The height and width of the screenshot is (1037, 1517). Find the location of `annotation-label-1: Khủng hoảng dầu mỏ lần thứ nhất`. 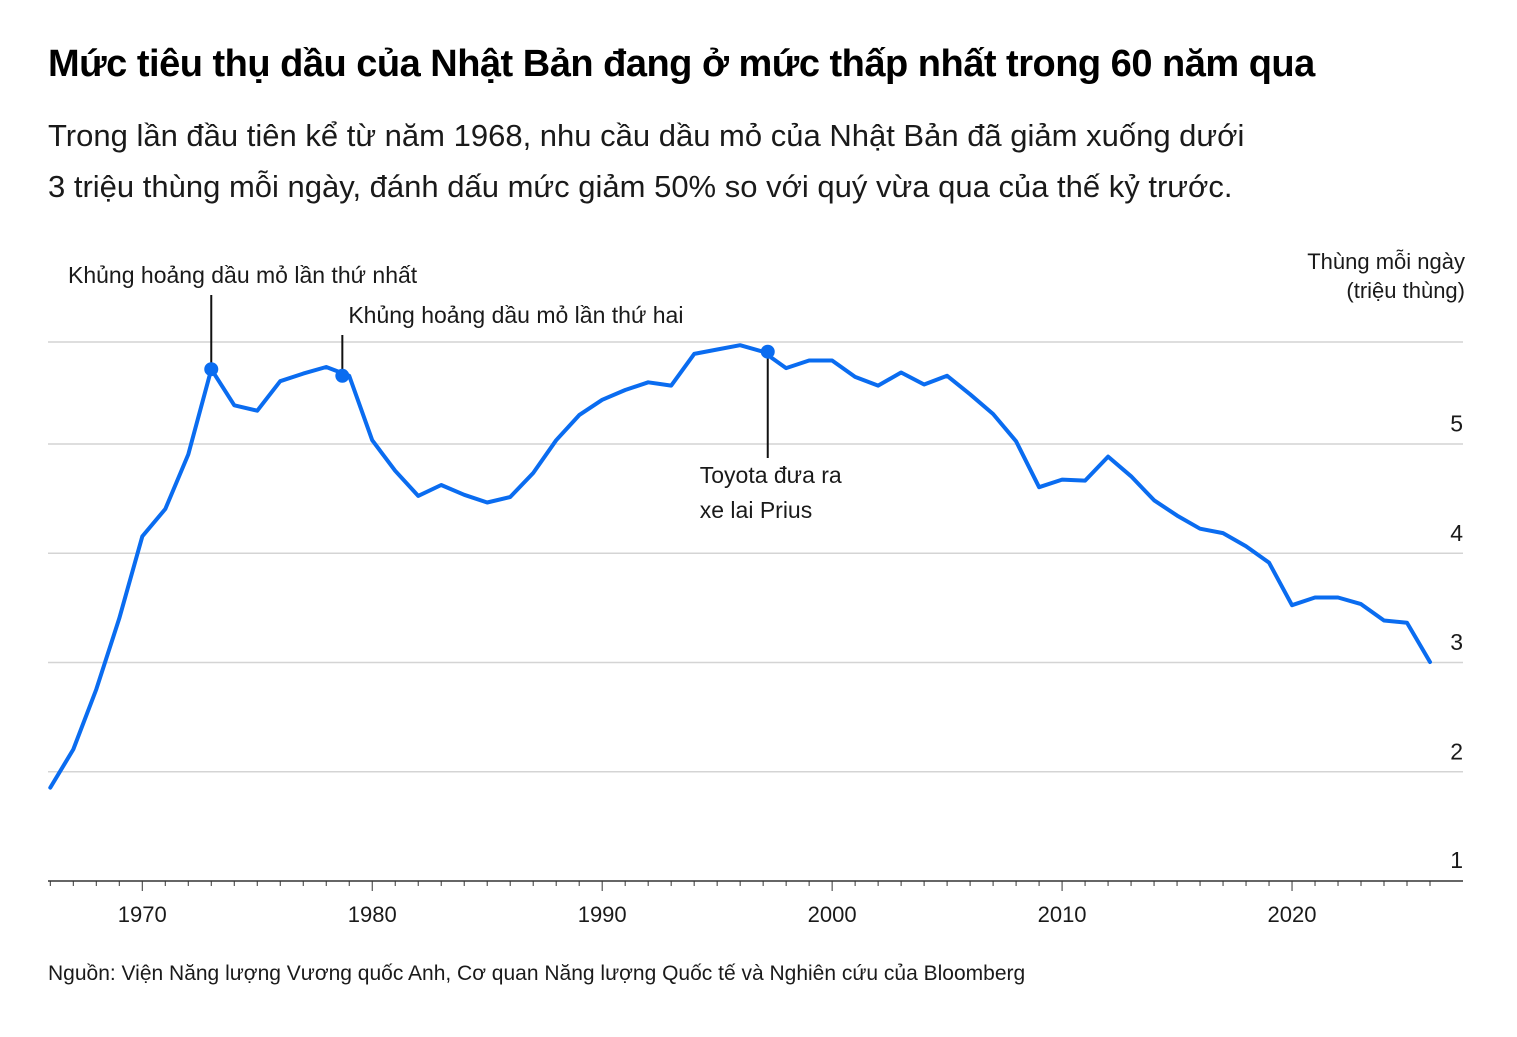

annotation-label-1: Khủng hoảng dầu mỏ lần thứ nhất is located at coordinates (243, 275).